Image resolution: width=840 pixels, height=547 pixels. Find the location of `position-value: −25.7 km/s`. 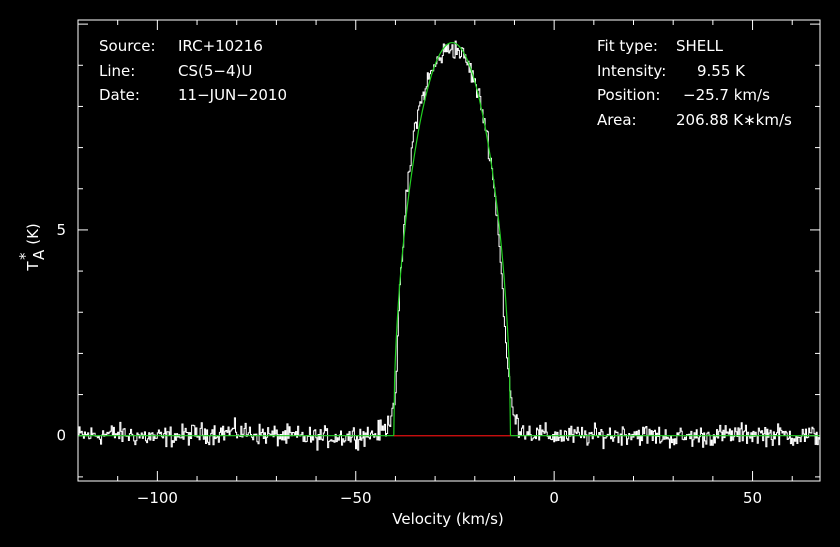

position-value: −25.7 km/s is located at coordinates (726, 95).